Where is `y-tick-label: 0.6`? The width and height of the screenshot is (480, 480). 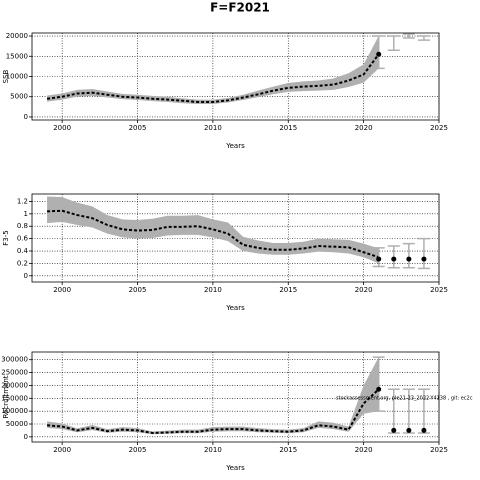 y-tick-label: 0.6 is located at coordinates (23, 239).